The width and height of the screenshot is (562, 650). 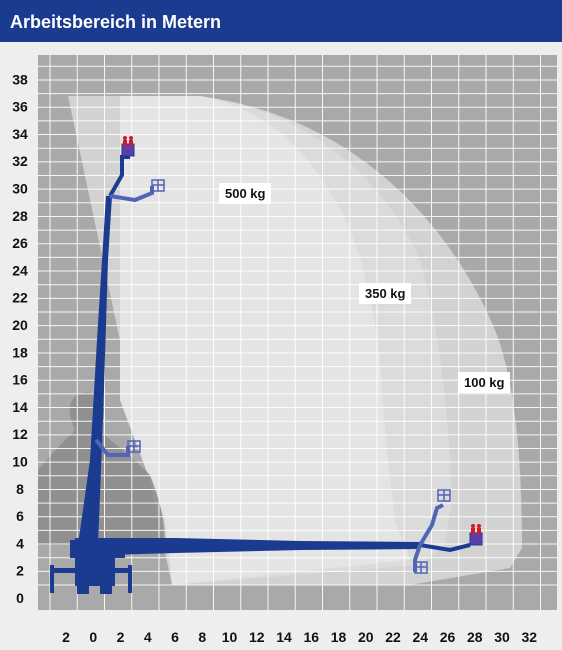 I want to click on load-label-350: 350 kg, so click(x=385, y=293).